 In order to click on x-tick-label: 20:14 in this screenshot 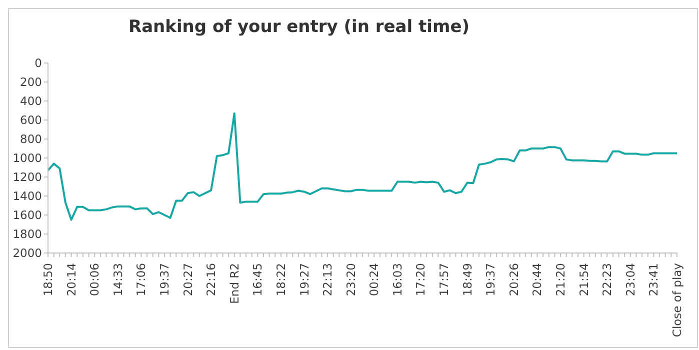, I will do `click(71, 279)`.